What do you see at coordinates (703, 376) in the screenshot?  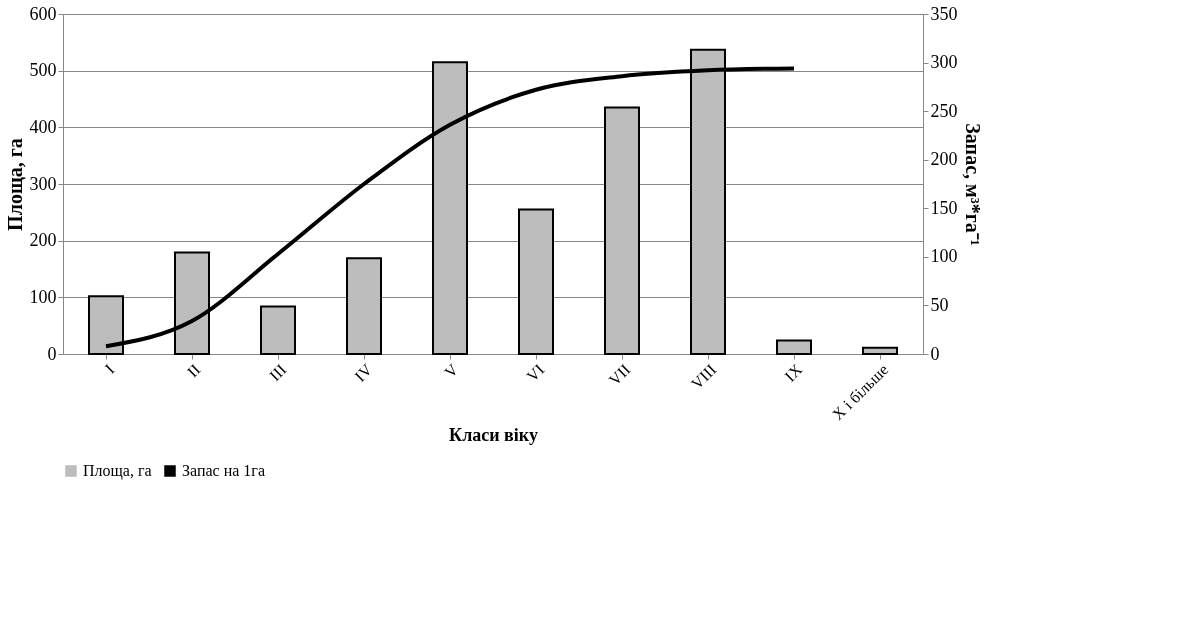 I see `x-tick-label: VIII` at bounding box center [703, 376].